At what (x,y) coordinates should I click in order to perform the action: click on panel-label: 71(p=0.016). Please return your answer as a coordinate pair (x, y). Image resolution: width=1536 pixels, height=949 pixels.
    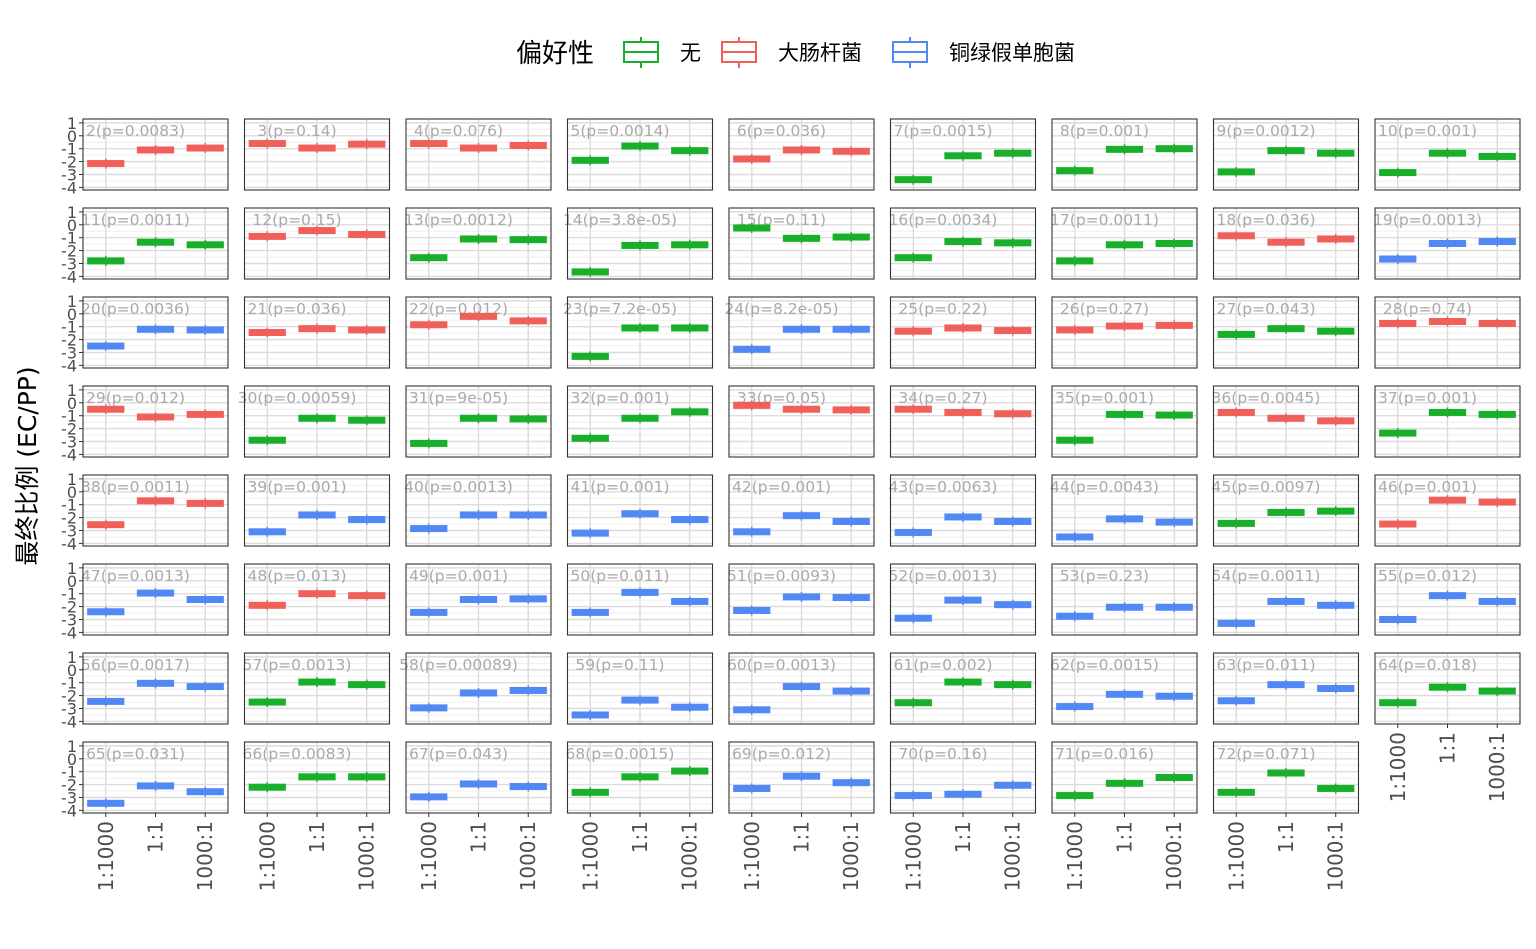
    Looking at the image, I should click on (1104, 754).